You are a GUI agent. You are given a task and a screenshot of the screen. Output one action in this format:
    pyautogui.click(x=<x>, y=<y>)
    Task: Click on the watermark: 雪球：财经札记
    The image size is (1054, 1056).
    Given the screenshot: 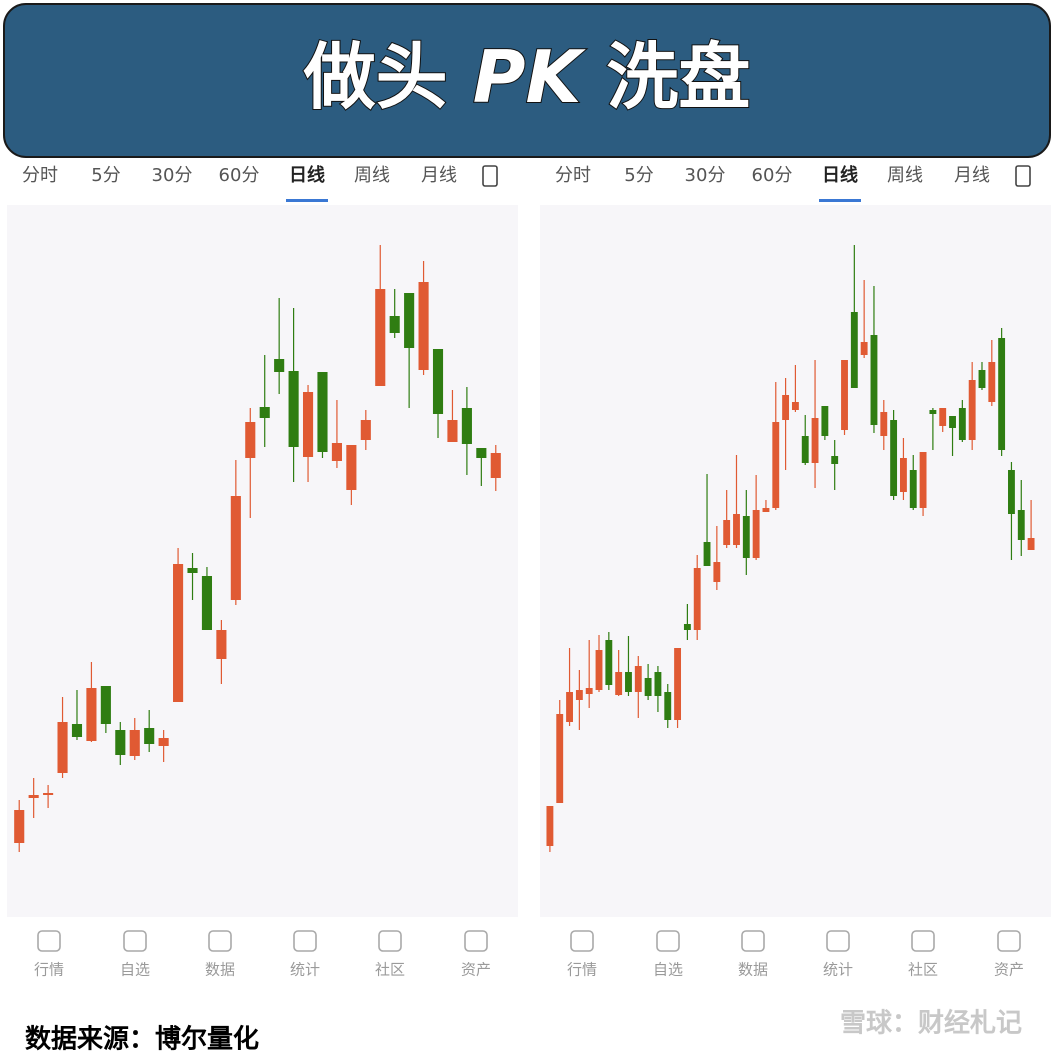 What is the action you would take?
    pyautogui.click(x=931, y=1023)
    